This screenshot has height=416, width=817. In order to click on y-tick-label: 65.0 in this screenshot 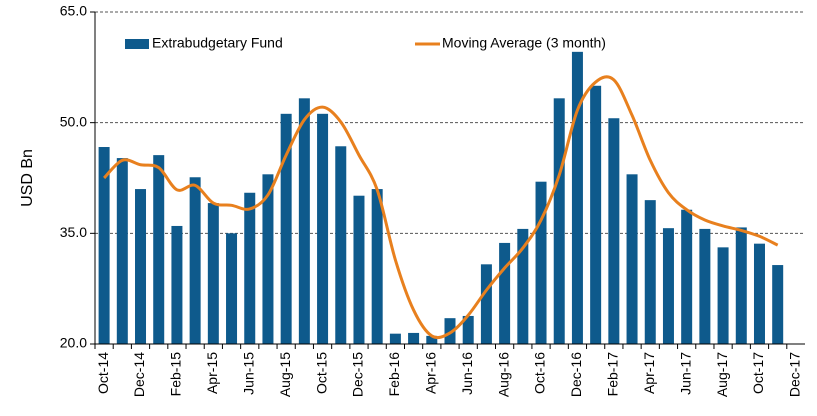, I will do `click(73, 11)`.